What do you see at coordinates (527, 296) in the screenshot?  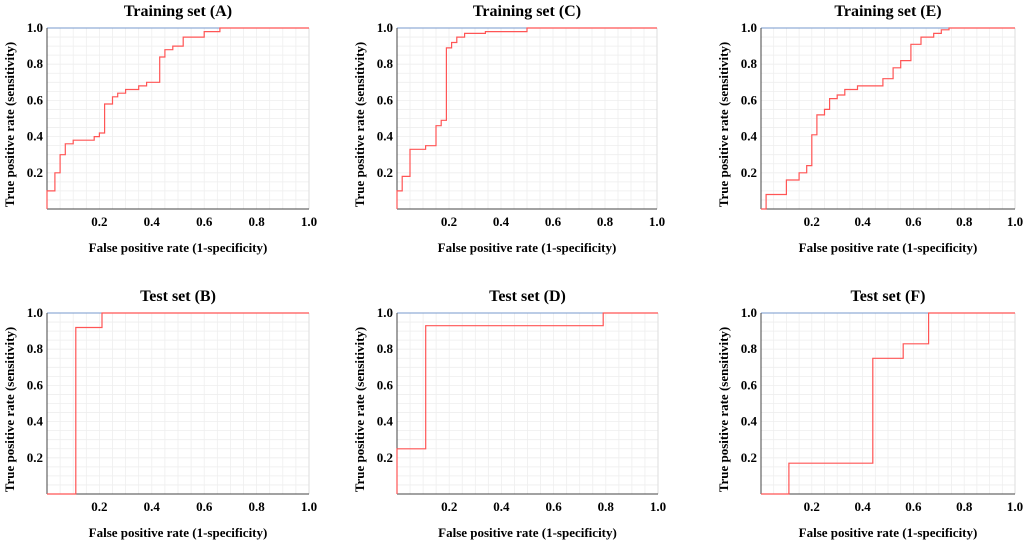 I see `chart-title: Test set (D)` at bounding box center [527, 296].